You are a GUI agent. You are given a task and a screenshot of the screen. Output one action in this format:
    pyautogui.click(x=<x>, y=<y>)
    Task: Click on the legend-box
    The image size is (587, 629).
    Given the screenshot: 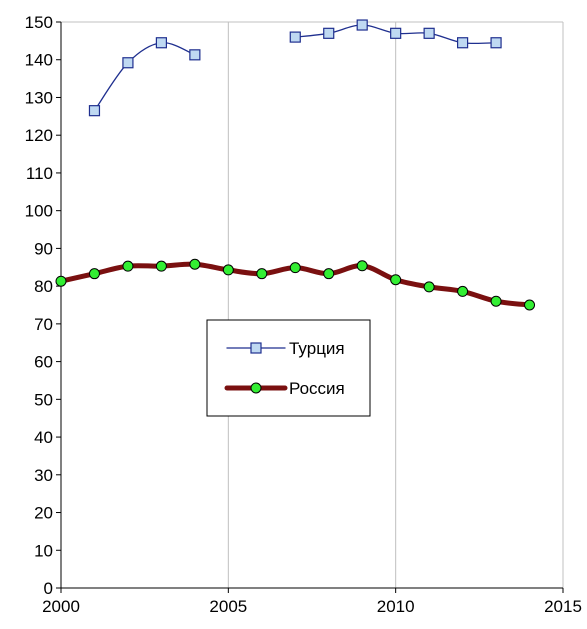 What is the action you would take?
    pyautogui.click(x=288, y=368)
    